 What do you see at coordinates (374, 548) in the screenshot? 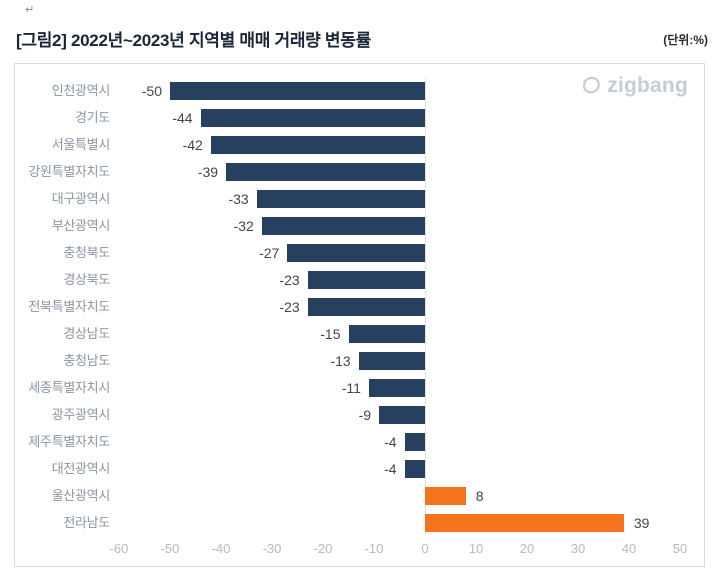
I see `axis-tick-label: -10` at bounding box center [374, 548].